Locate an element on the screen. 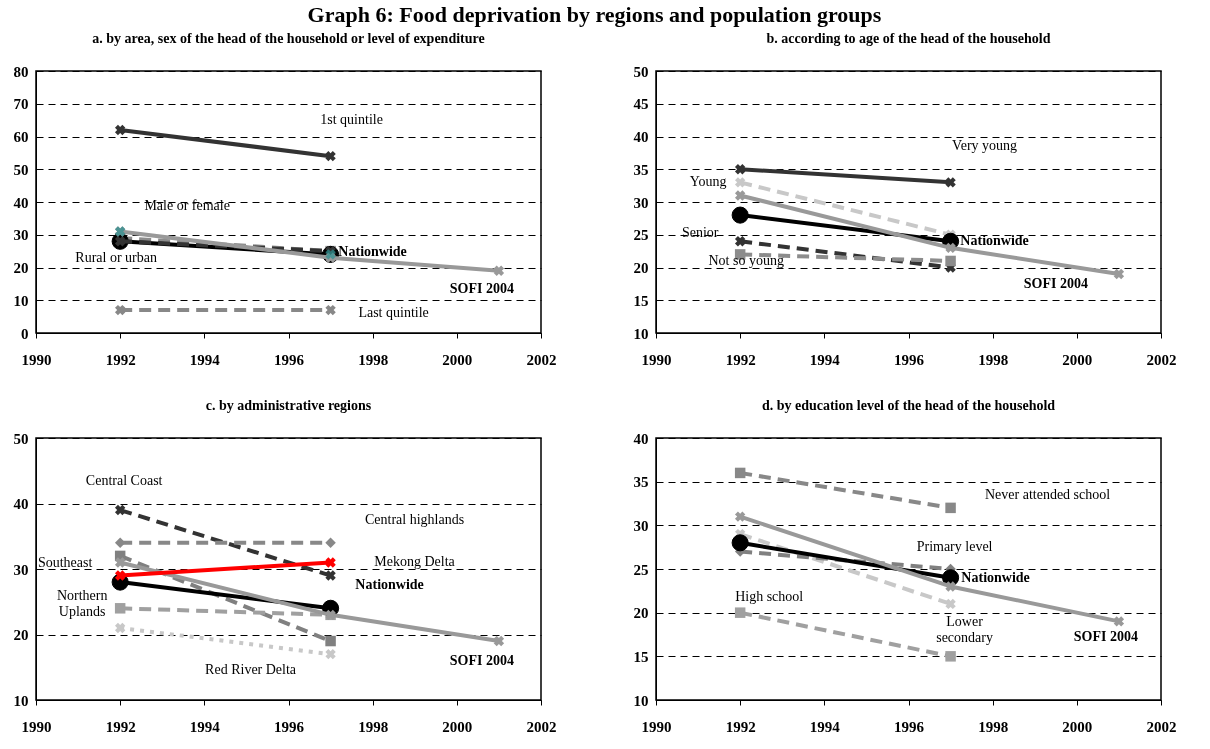 This screenshot has height=749, width=1210. series-label: Northern Uplands is located at coordinates (82, 604).